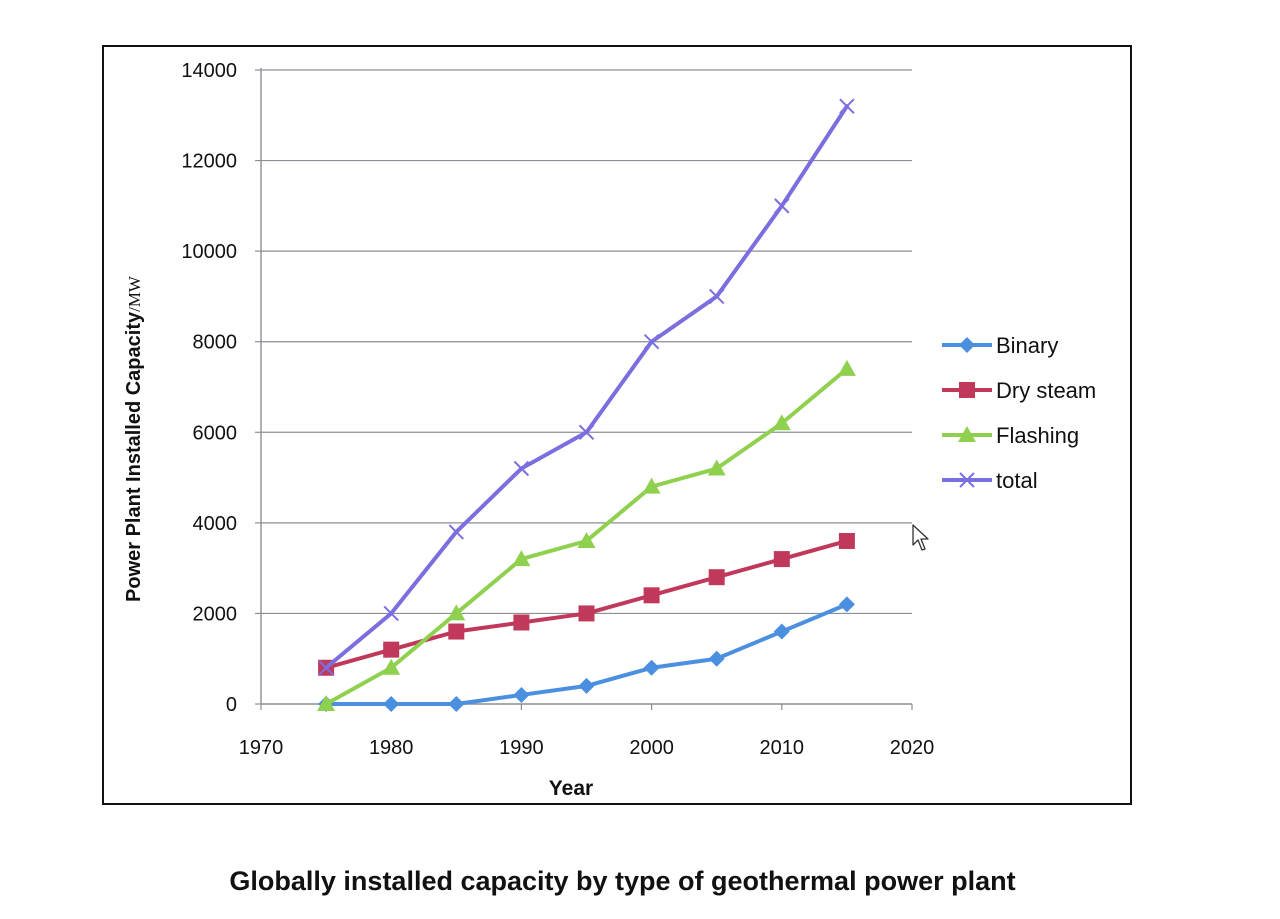 This screenshot has width=1280, height=919. What do you see at coordinates (1019, 413) in the screenshot?
I see `legend: Binary Dry steam Flashing total` at bounding box center [1019, 413].